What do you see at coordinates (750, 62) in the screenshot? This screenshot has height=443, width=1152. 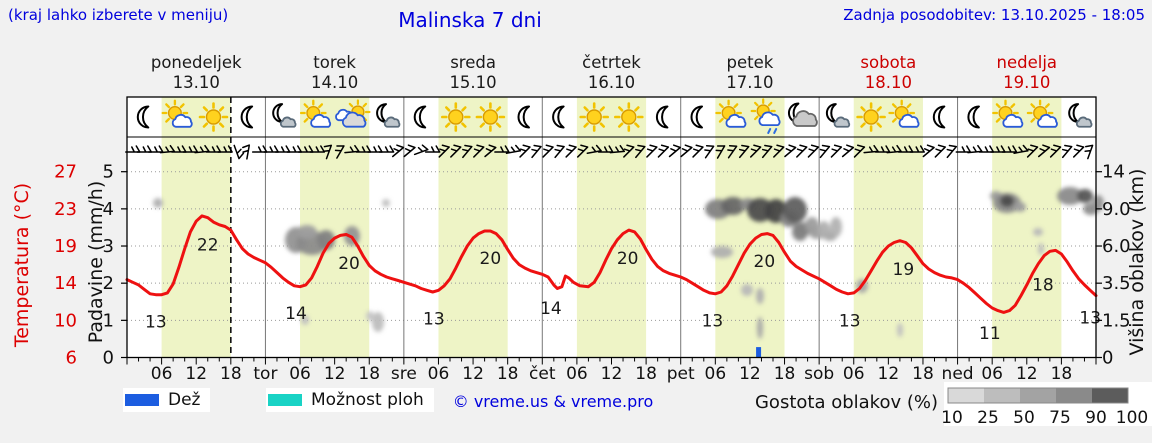 I see `day-header-name: petek` at bounding box center [750, 62].